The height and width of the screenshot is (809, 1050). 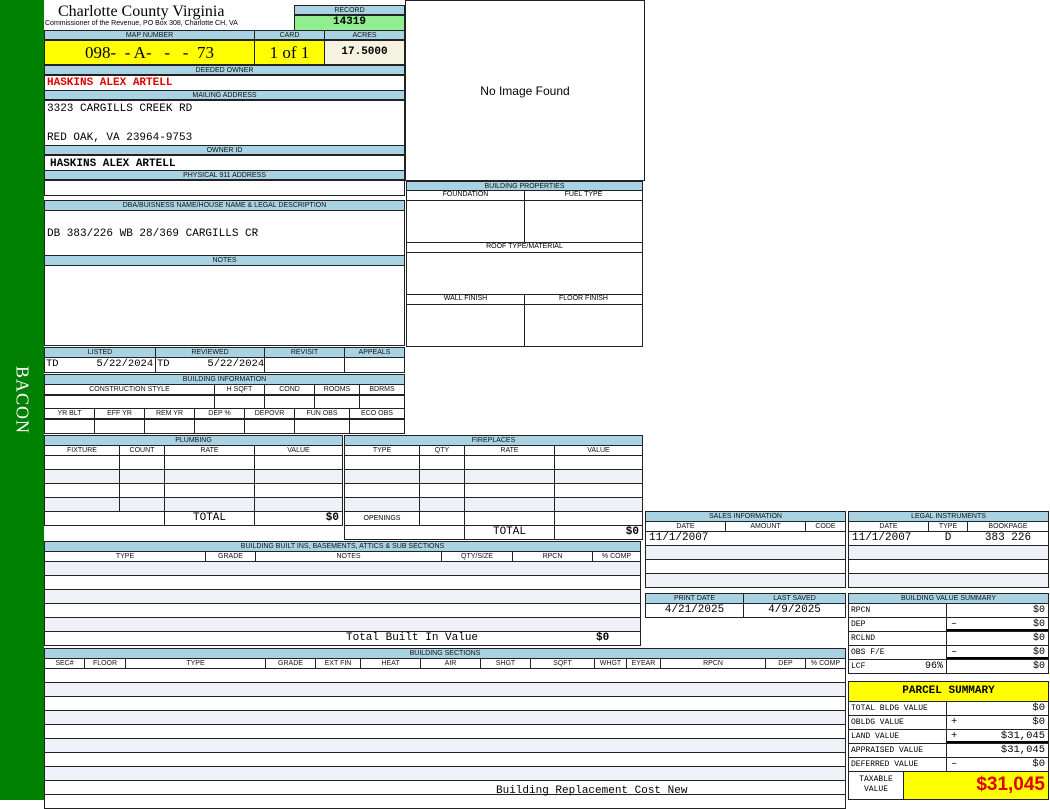 I want to click on parcel-row-value: $0 +, so click(x=997, y=722).